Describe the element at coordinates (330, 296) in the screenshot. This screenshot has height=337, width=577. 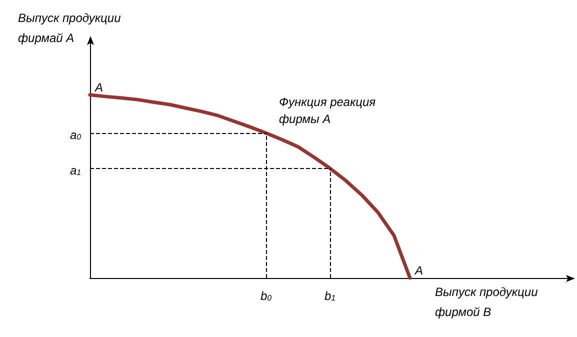
I see `x-tick-label: b1` at that location.